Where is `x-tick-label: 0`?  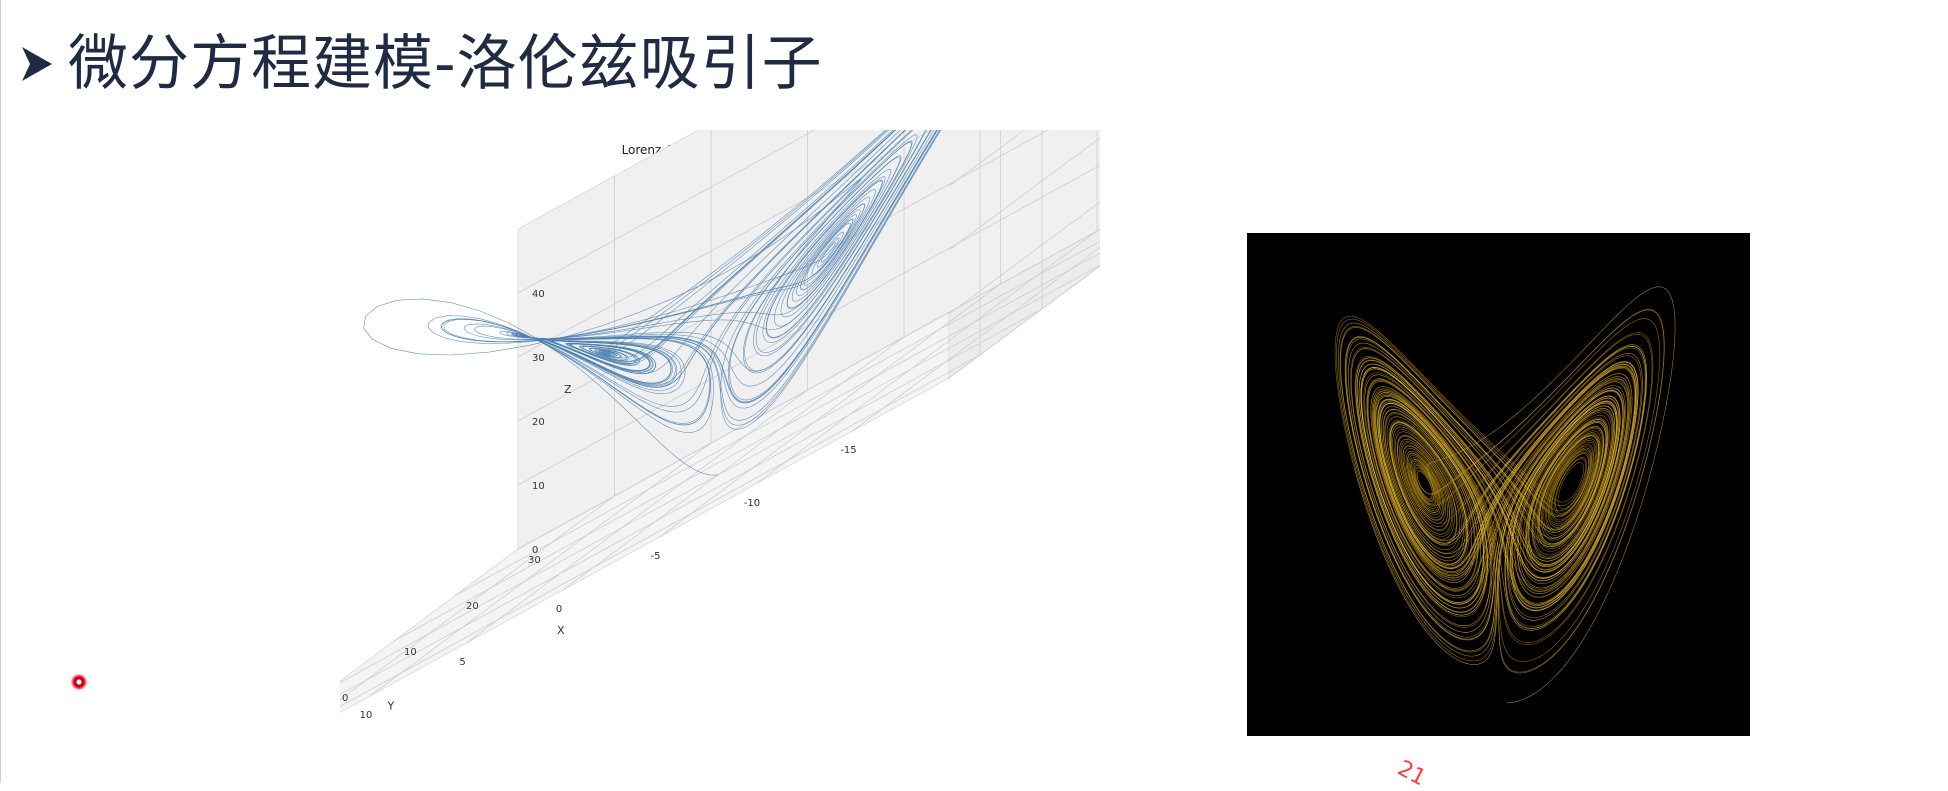
x-tick-label: 0 is located at coordinates (559, 609).